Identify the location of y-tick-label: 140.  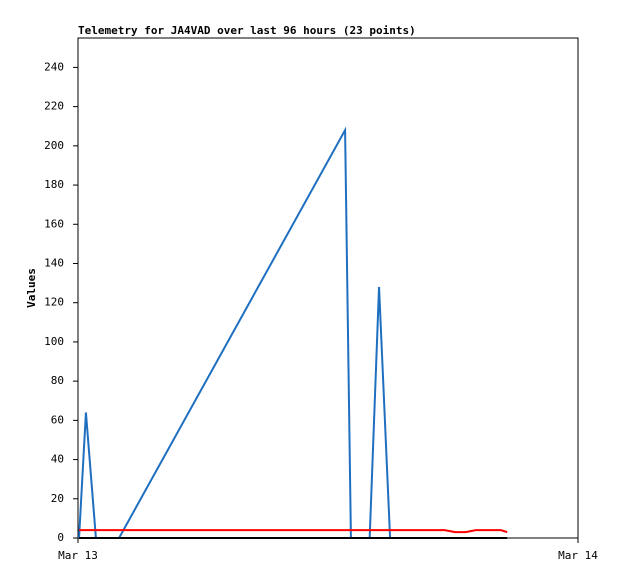
(54, 262).